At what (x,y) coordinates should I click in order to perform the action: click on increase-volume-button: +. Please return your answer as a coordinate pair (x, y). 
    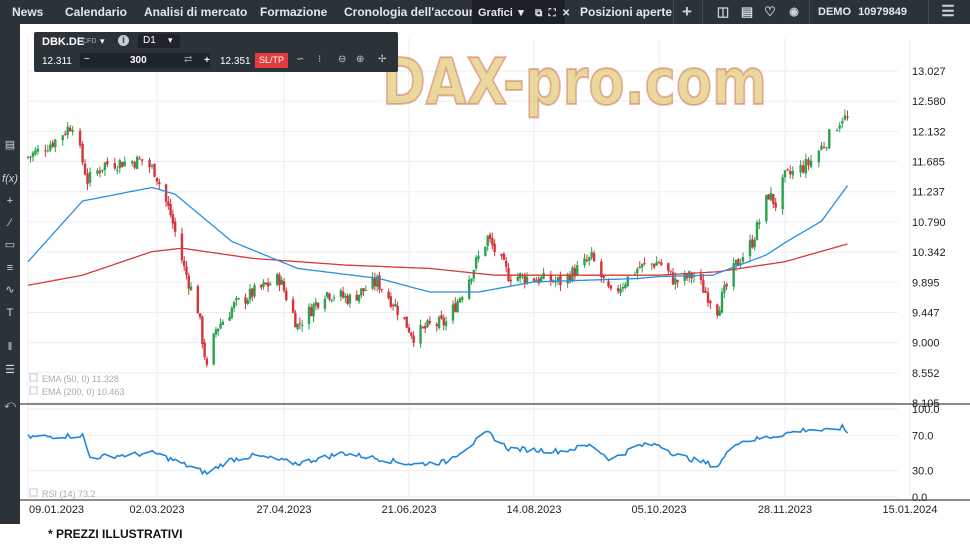
    Looking at the image, I should click on (207, 60).